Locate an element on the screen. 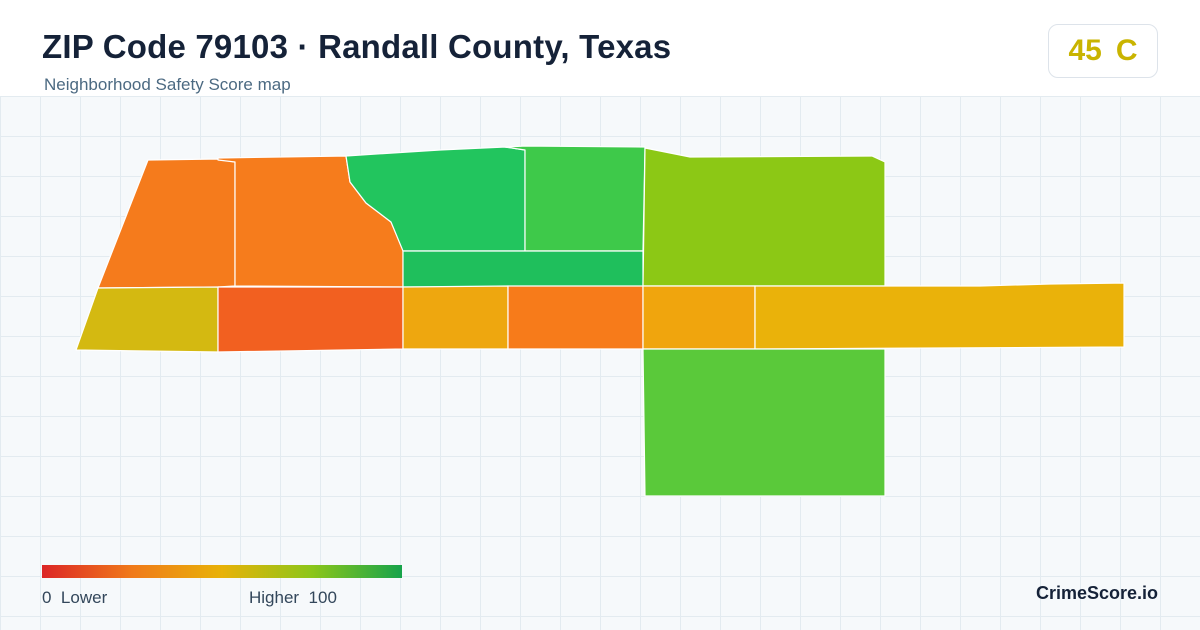  safety-score-badge: 45 C is located at coordinates (1103, 51).